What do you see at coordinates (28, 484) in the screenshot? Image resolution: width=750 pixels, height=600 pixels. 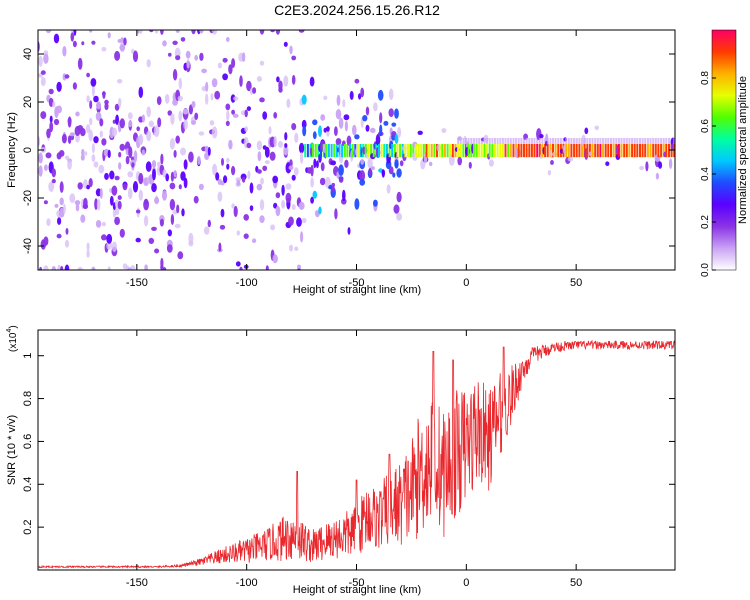 I see `y-tick-label: 0.4` at bounding box center [28, 484].